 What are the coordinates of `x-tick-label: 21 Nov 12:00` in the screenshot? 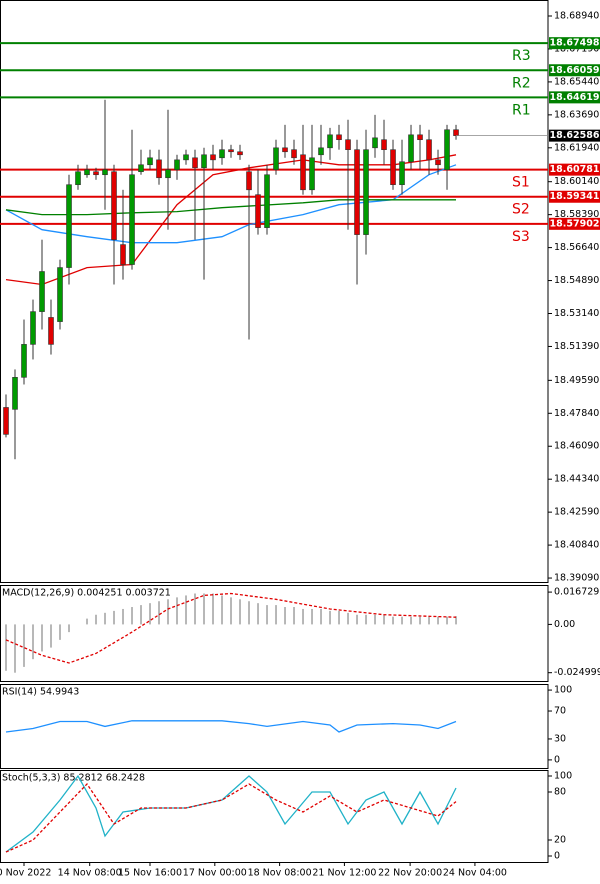 It's located at (344, 873).